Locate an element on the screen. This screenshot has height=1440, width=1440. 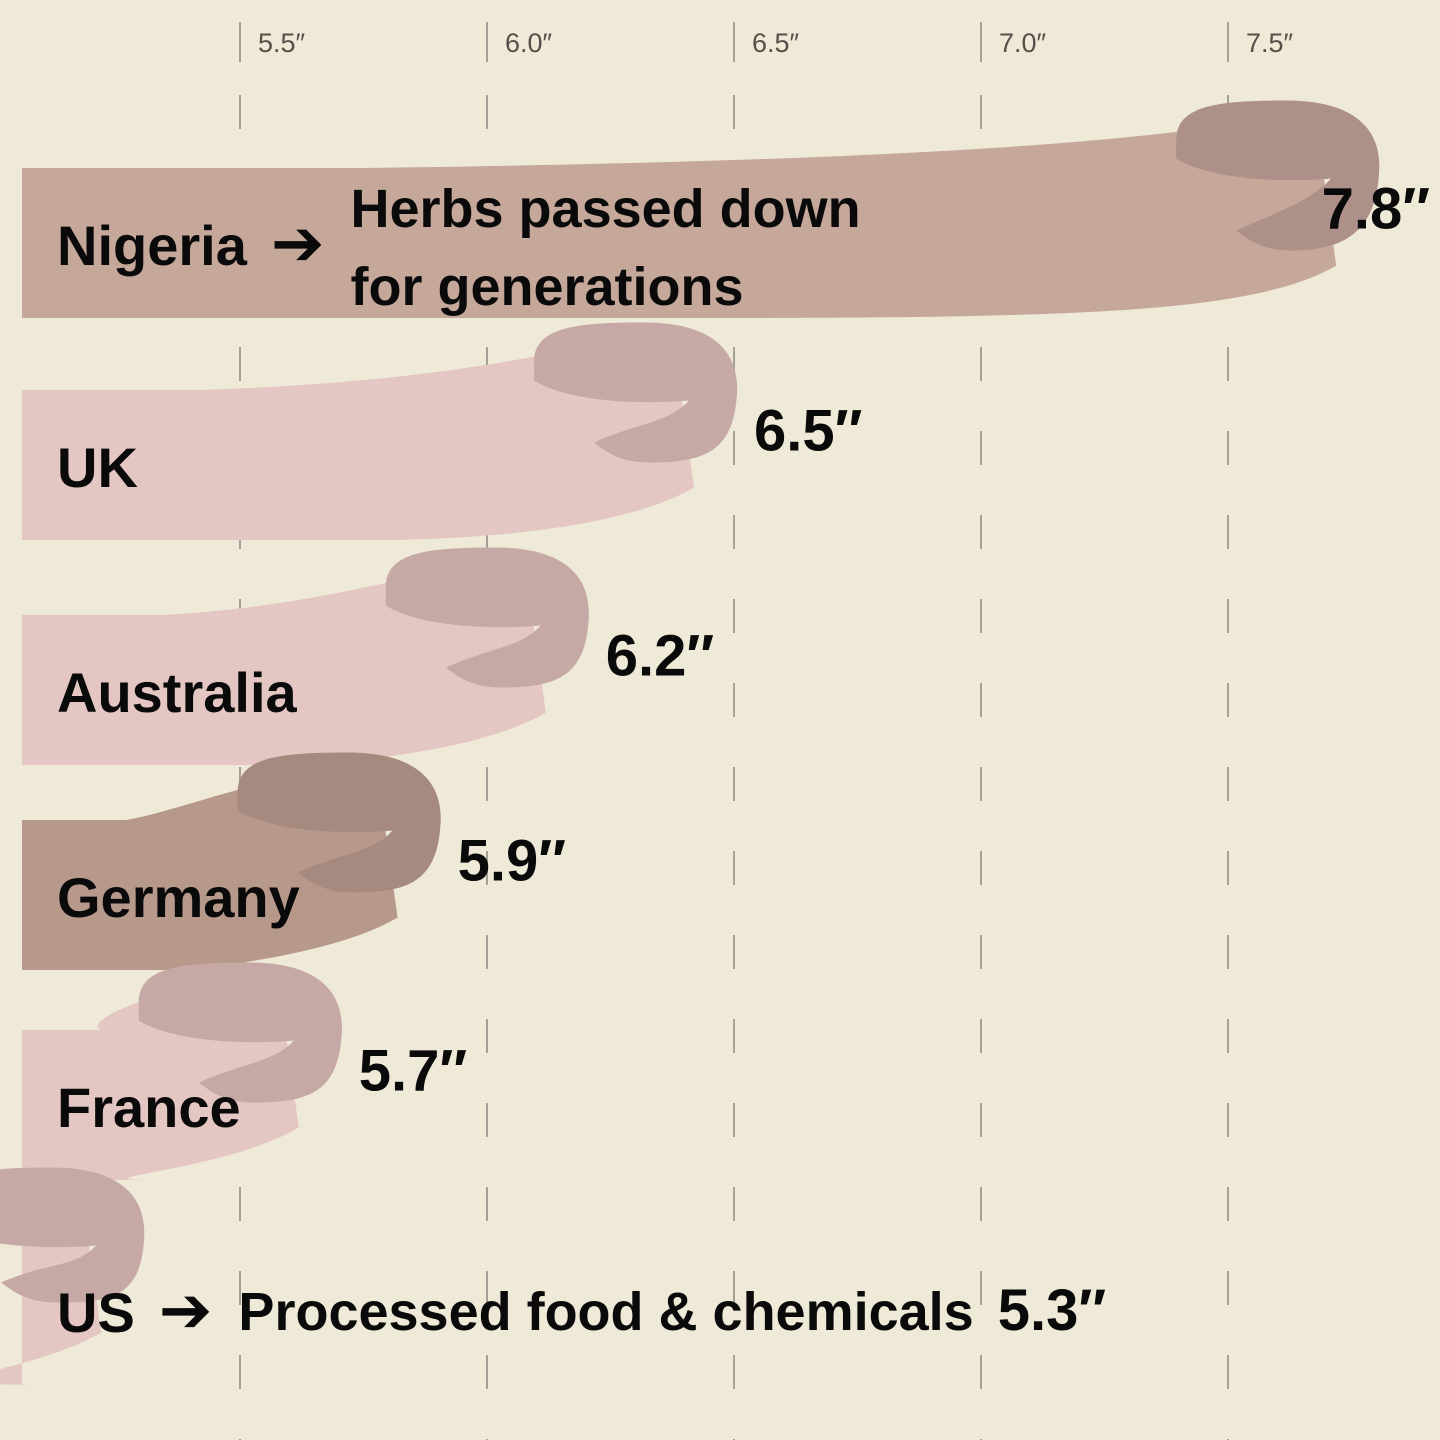
annotation-text: Herbs passed down is located at coordinates (605, 209).